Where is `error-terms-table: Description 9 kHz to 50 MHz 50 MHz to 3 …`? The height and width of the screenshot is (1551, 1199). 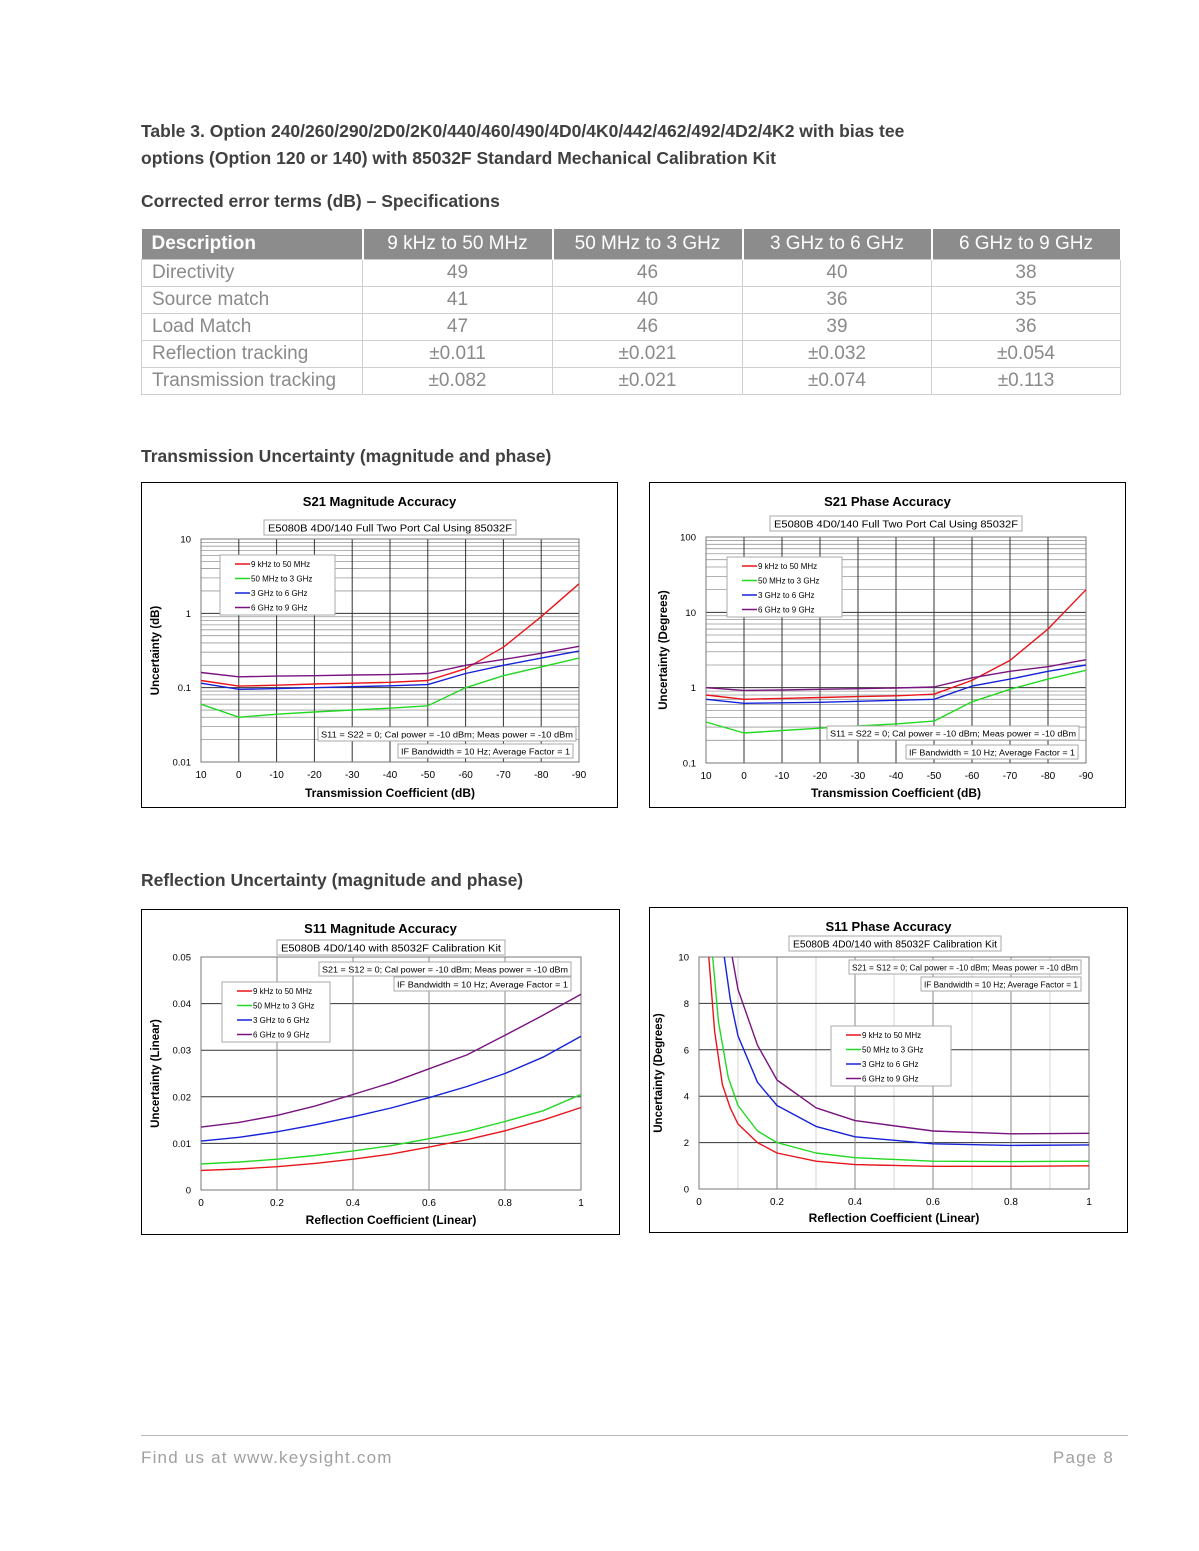
error-terms-table: Description 9 kHz to 50 MHz 50 MHz to 3 … is located at coordinates (631, 312).